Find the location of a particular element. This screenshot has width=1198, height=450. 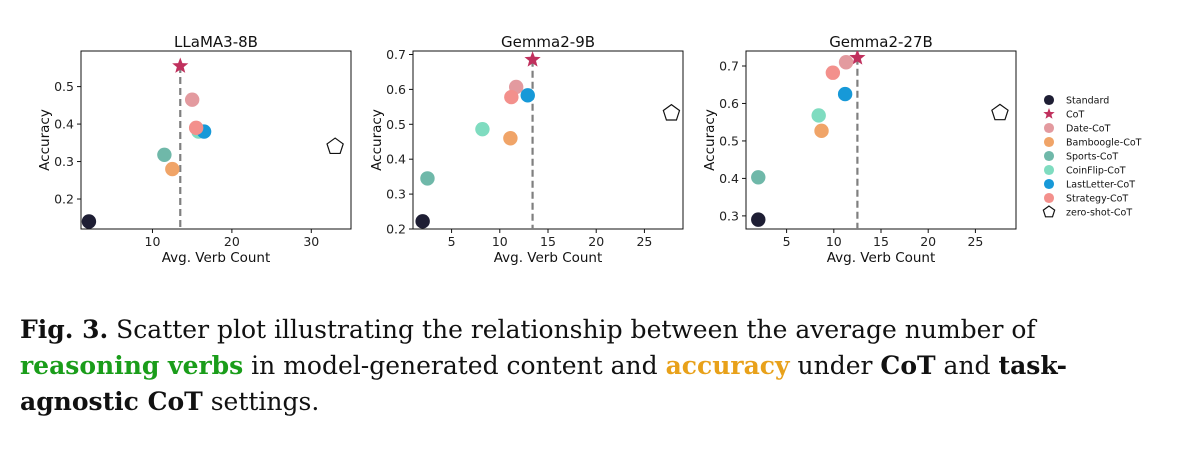

legend-item-sports-cot: Sports-CoT is located at coordinates (1080, 156).